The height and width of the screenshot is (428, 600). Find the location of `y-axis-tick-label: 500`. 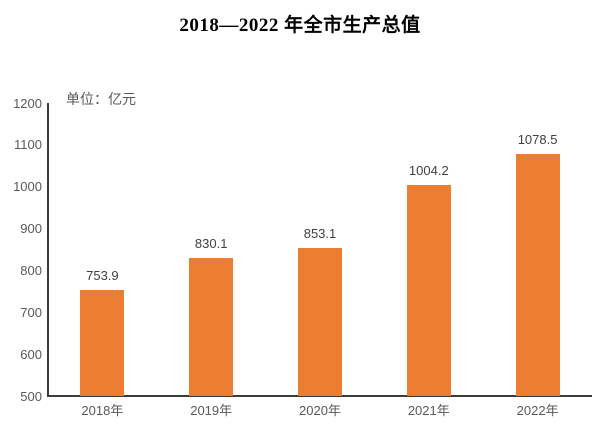

y-axis-tick-label: 500 is located at coordinates (31, 396).